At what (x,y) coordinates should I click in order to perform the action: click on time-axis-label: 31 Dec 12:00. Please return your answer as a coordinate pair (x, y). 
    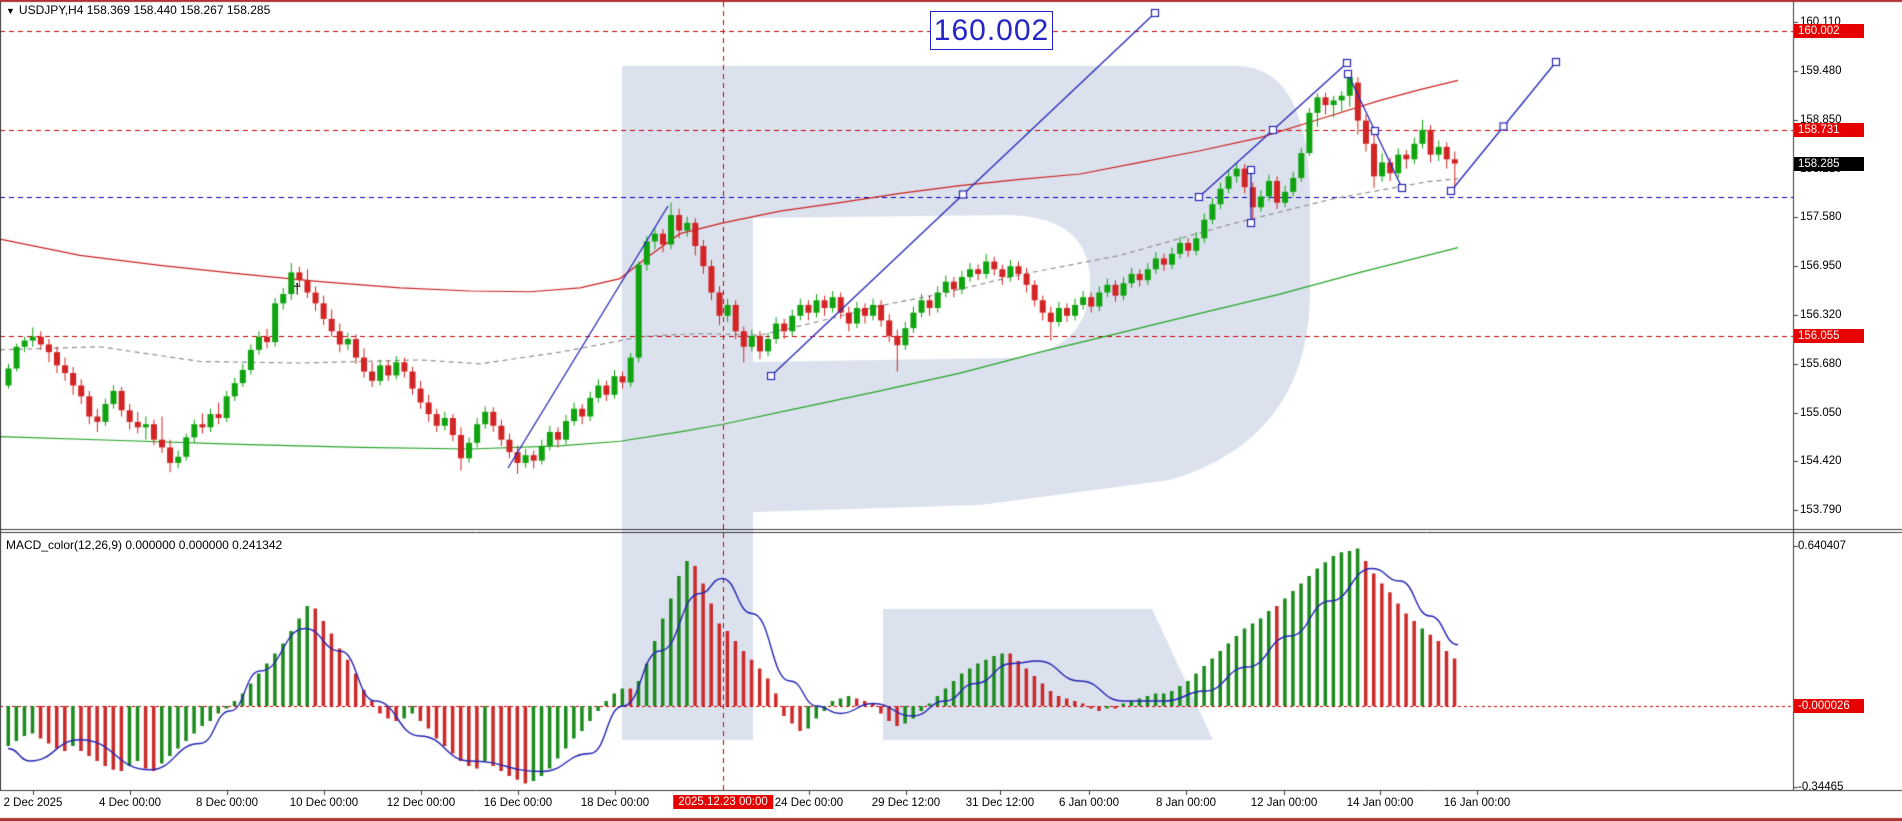
    Looking at the image, I should click on (1000, 803).